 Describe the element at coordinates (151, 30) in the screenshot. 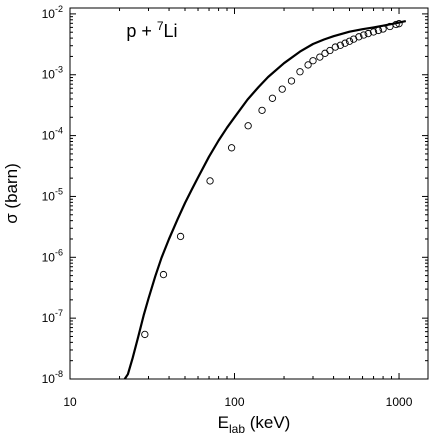

I see `reaction-annotation: p + 7Li` at that location.